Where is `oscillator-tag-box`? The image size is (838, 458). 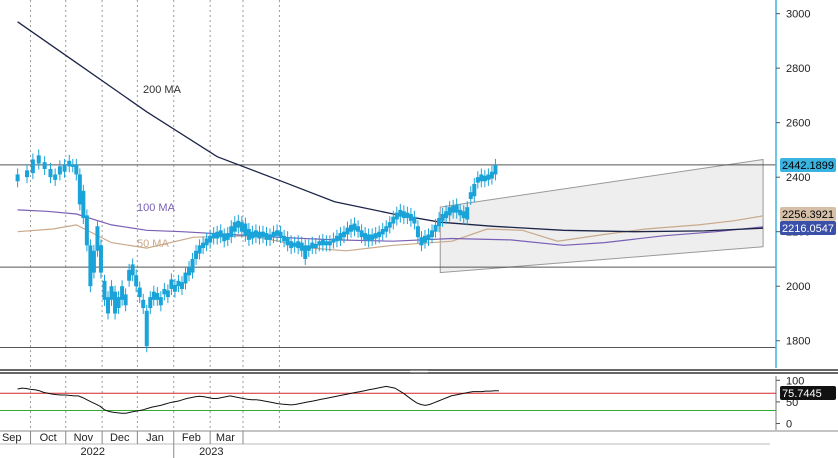 oscillator-tag-box is located at coordinates (808, 393).